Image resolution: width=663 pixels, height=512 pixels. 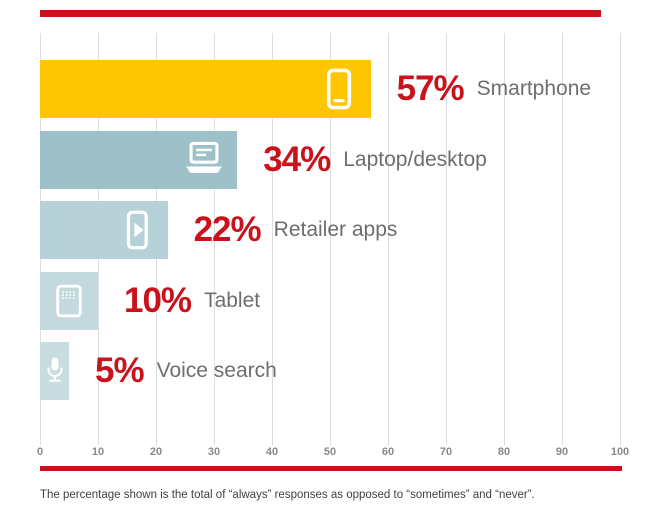 I want to click on bottom-rule, so click(x=331, y=468).